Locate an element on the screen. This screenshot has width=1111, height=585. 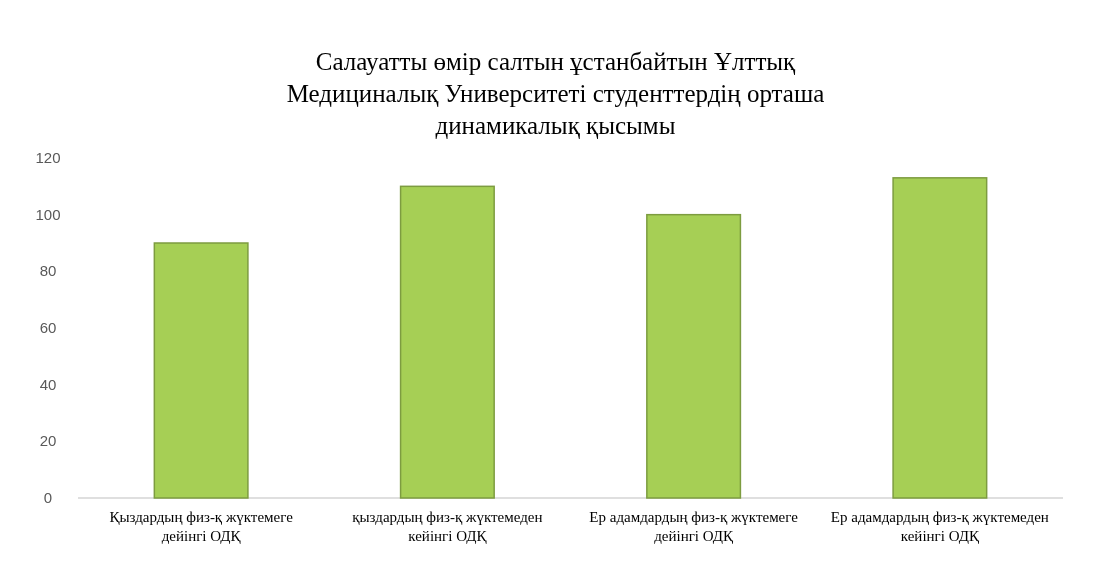
y-tick-label: 20 is located at coordinates (48, 441).